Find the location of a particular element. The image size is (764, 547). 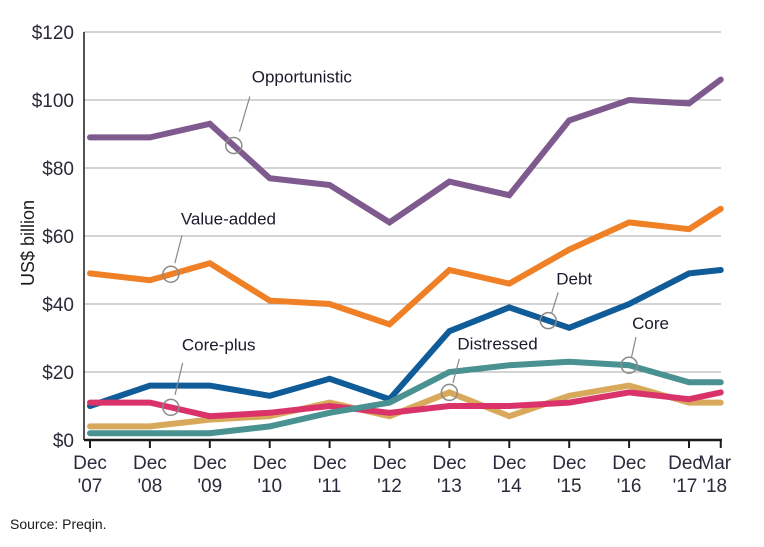

callout-leader-core is located at coordinates (633, 347).